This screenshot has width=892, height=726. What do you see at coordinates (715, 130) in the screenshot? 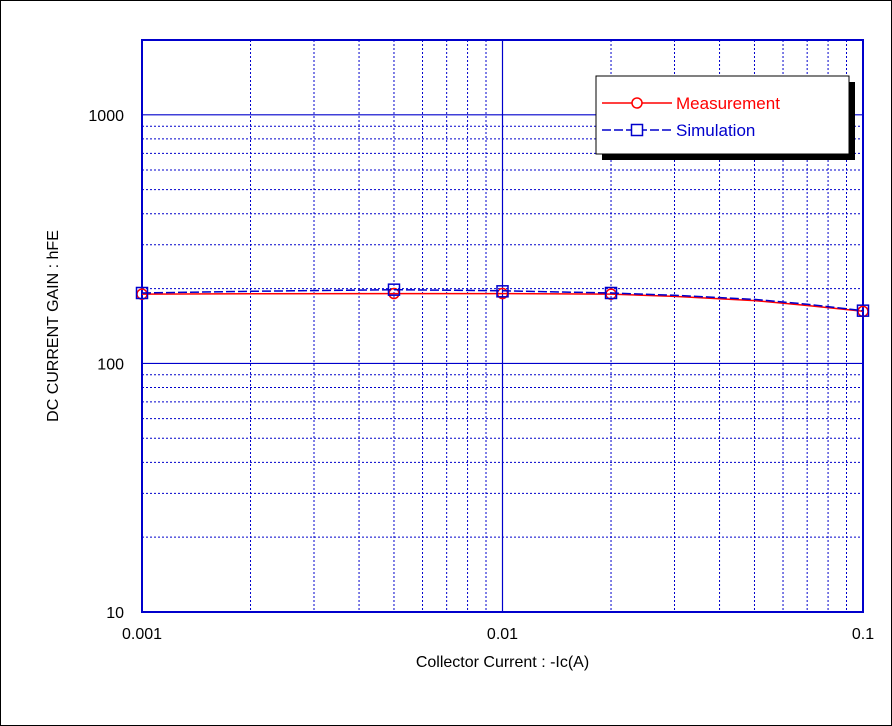
I see `legend-label: Simulation` at bounding box center [715, 130].